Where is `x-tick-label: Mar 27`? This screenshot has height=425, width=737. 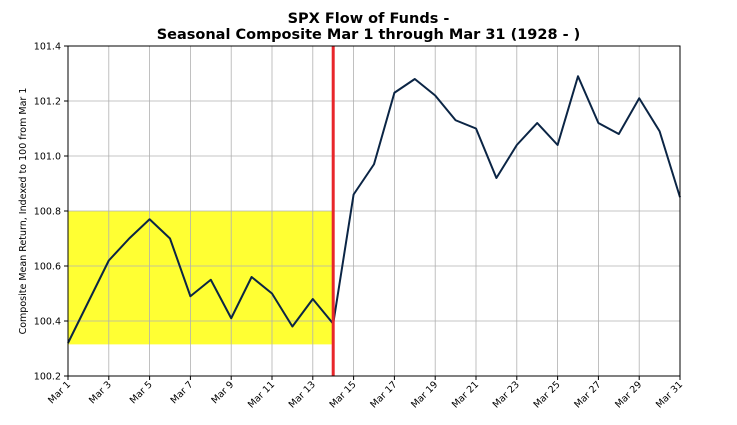 x-tick-label: Mar 27 is located at coordinates (587, 394).